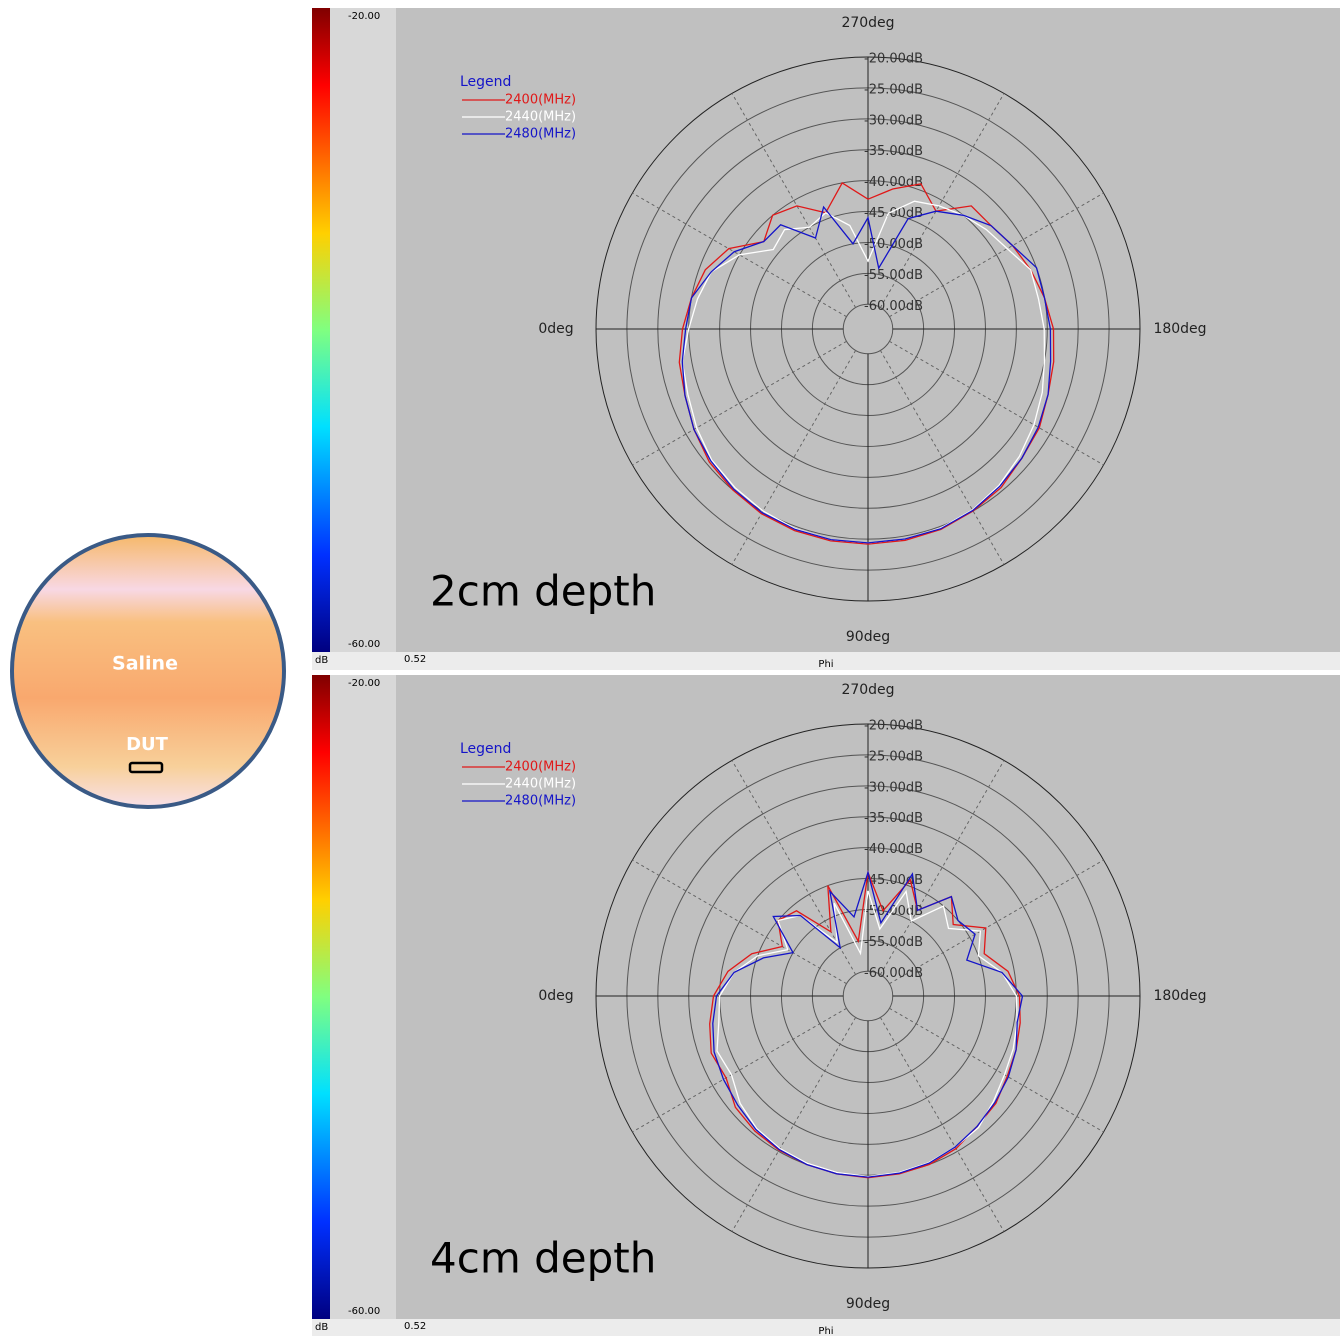 This screenshot has width=1340, height=1340. I want to click on device-label: DUT, so click(147, 744).